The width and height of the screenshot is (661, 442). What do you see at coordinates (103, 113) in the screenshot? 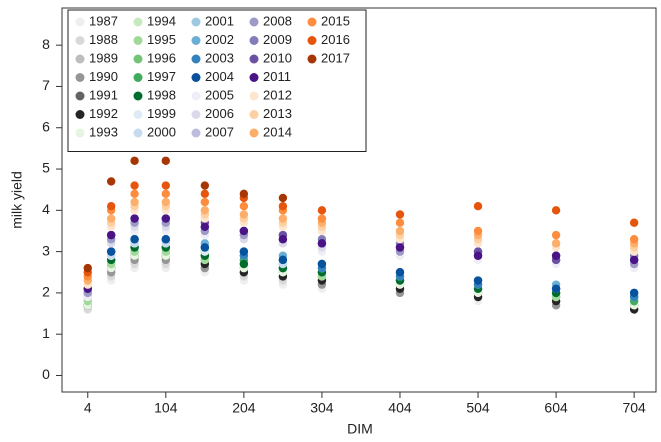
I see `legend-label: 1992` at bounding box center [103, 113].